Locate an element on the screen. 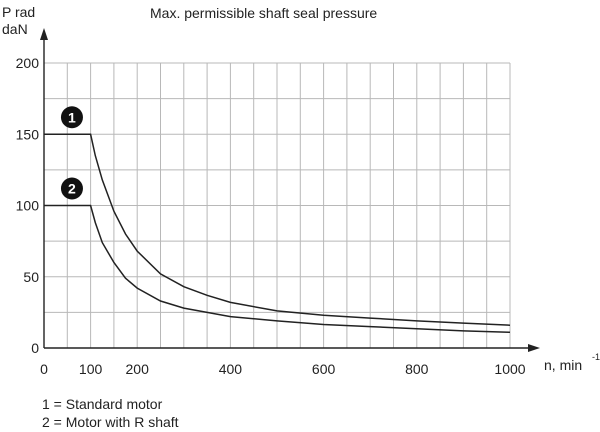  x-axis-label: n, min is located at coordinates (563, 365).